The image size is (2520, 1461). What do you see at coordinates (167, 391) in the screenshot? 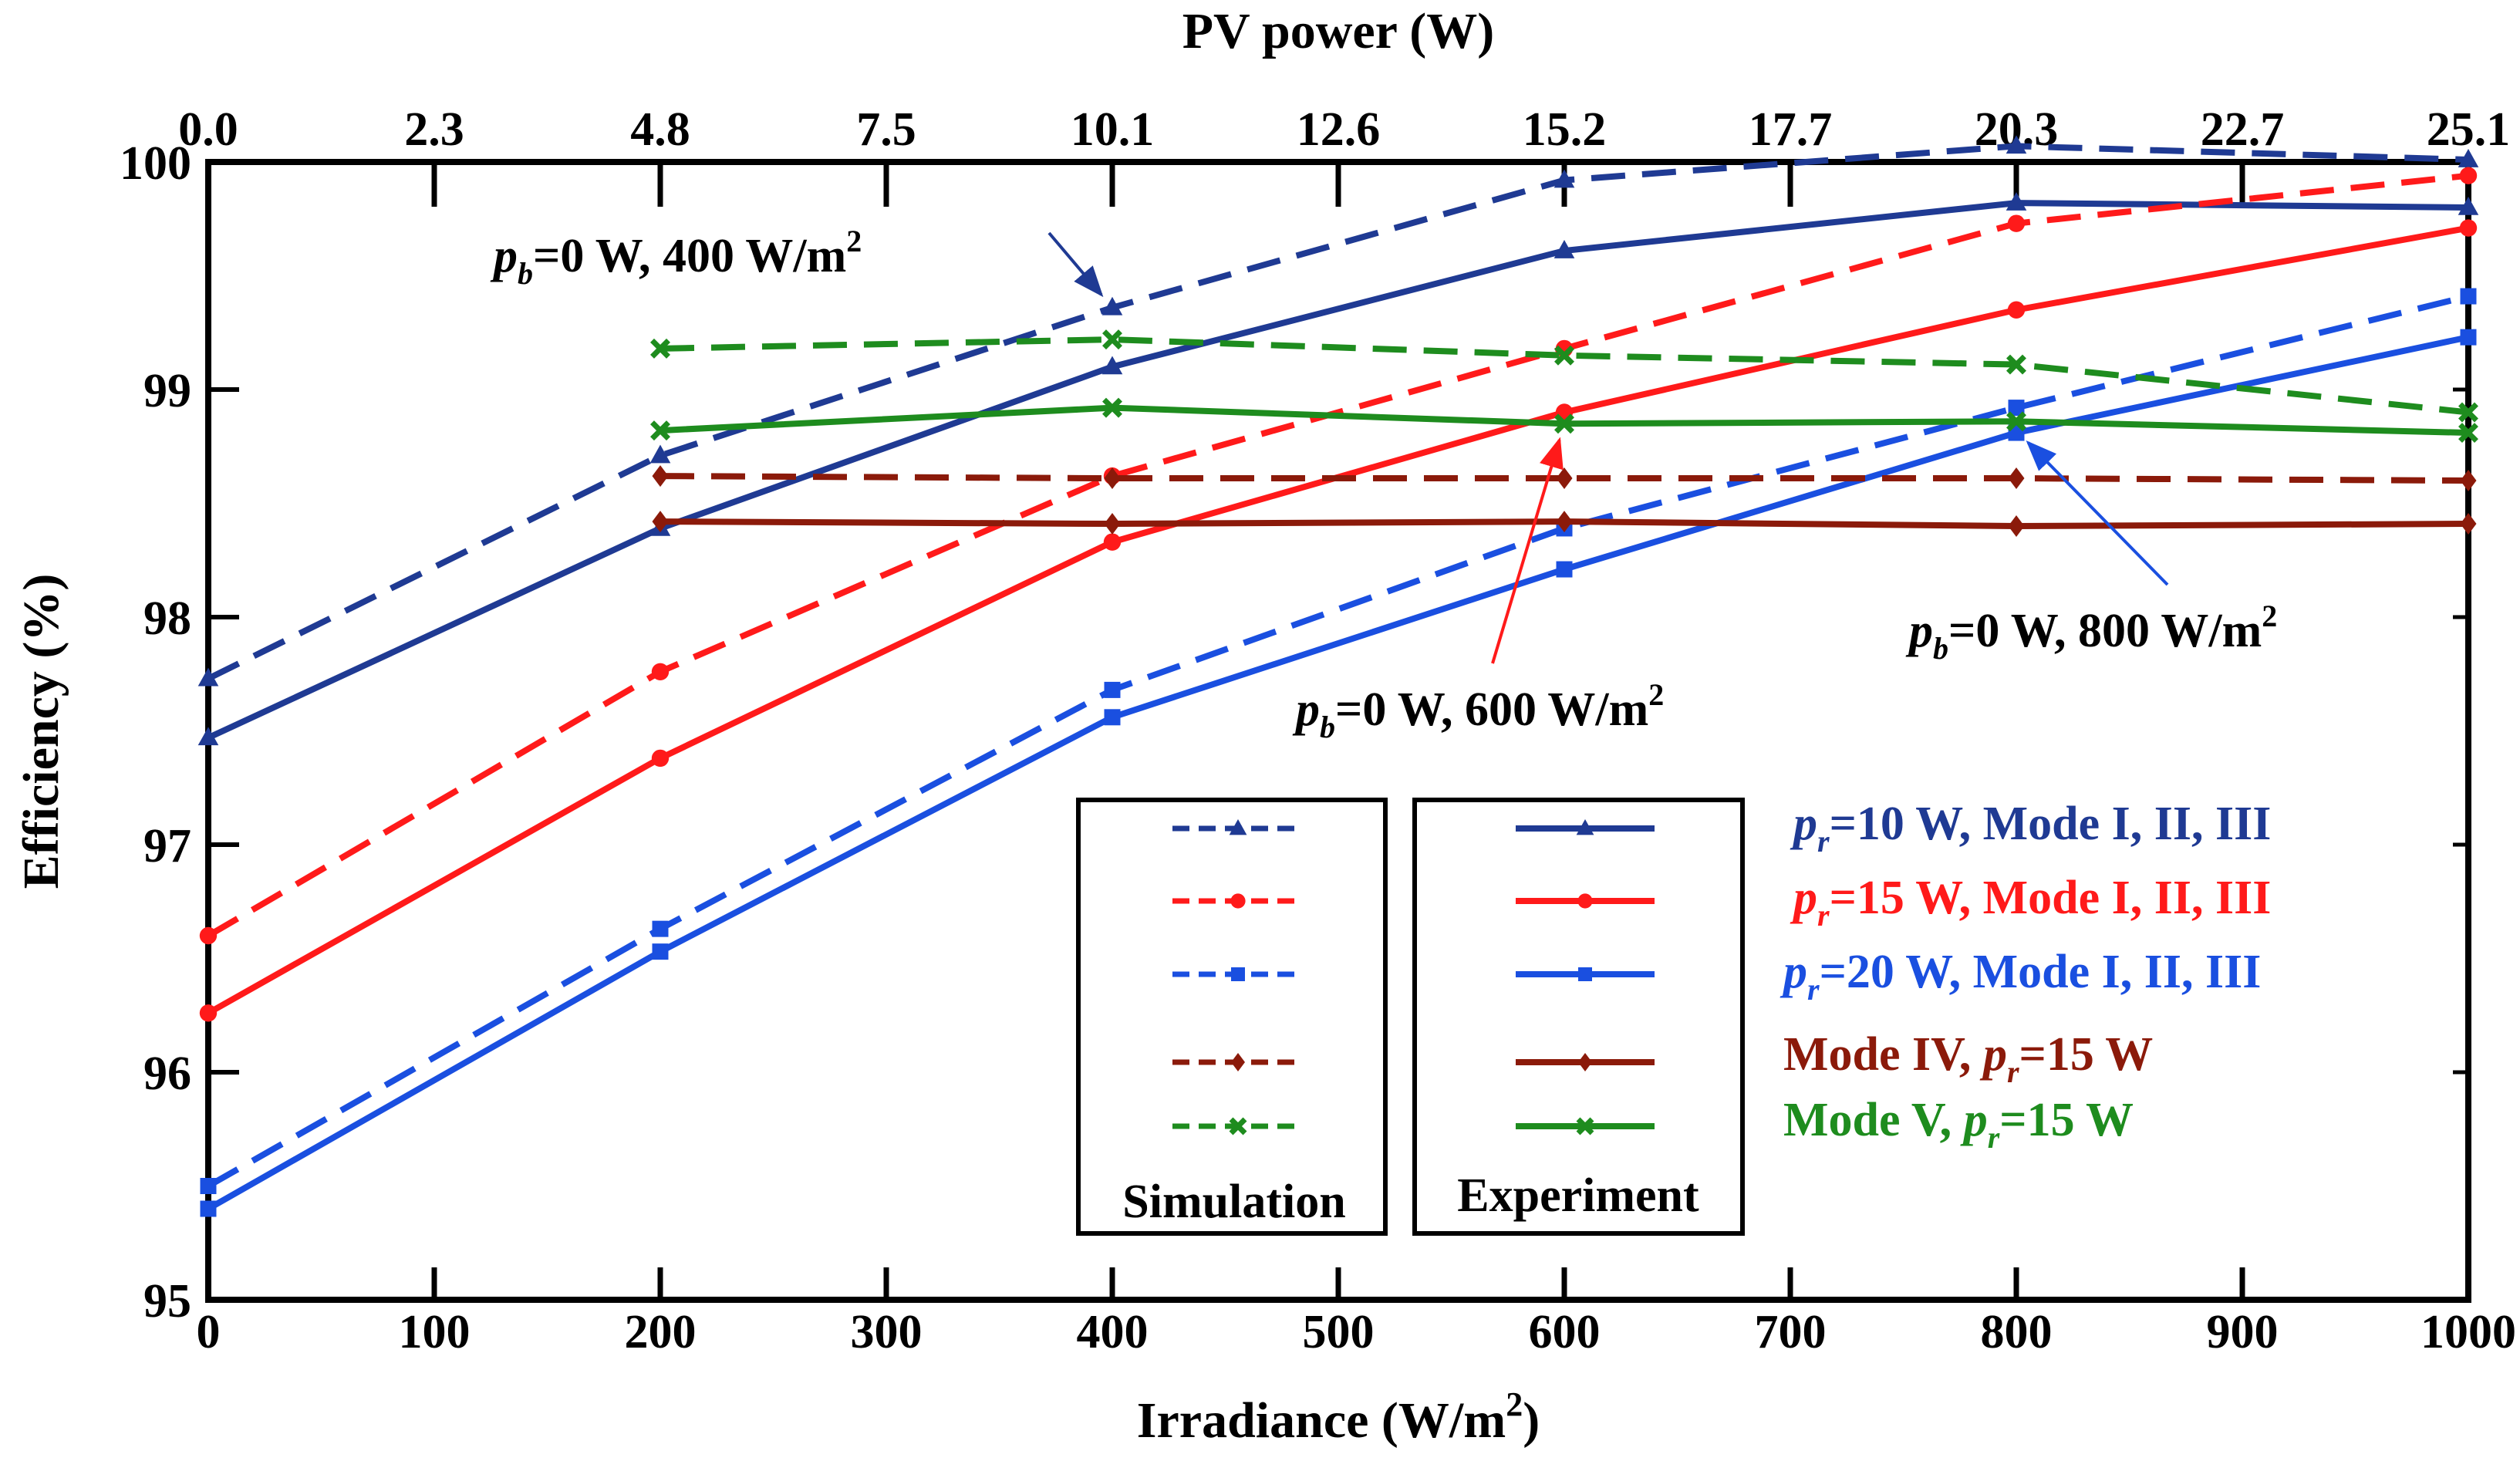
I see `y-tick-label: 99` at bounding box center [167, 391].